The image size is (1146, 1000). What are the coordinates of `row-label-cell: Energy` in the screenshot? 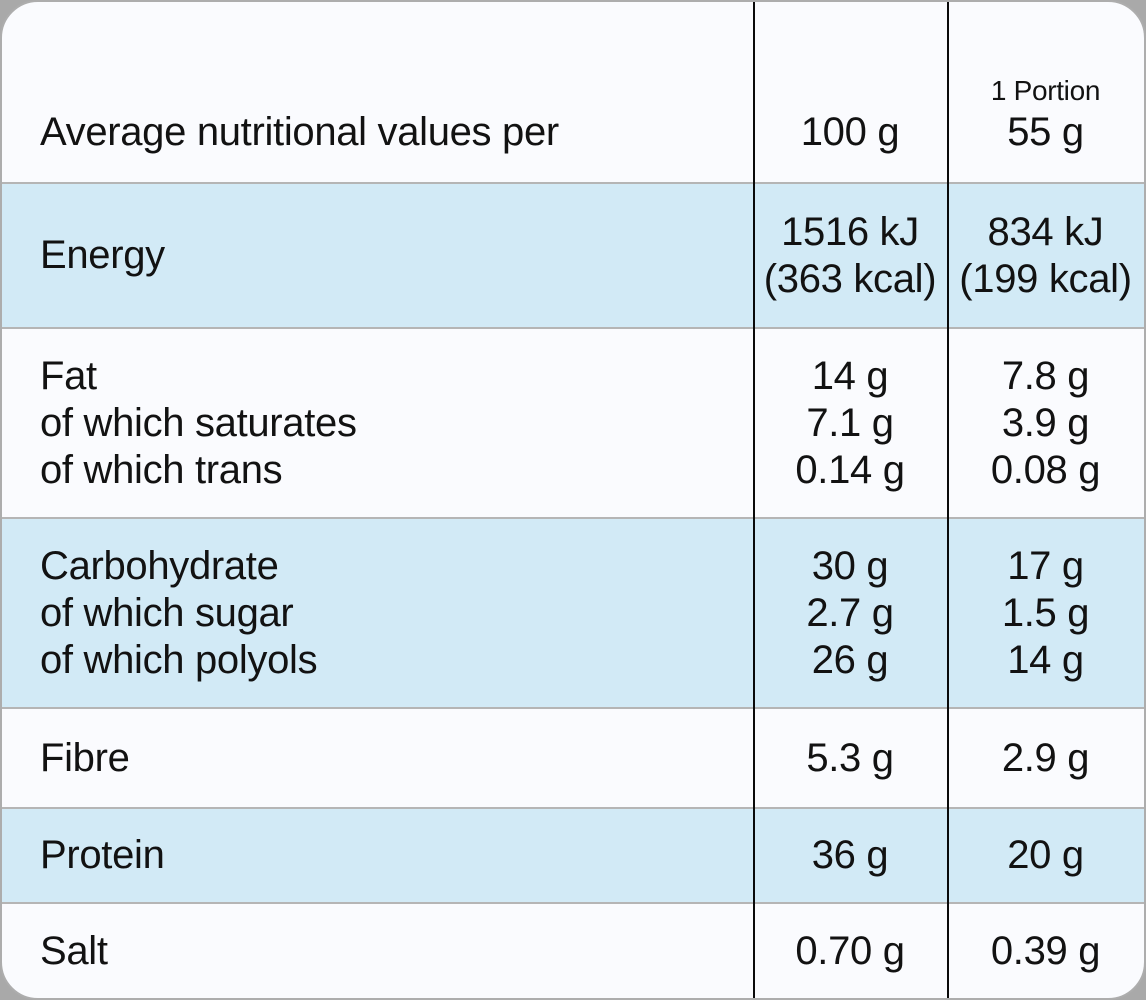 It's located at (377, 255).